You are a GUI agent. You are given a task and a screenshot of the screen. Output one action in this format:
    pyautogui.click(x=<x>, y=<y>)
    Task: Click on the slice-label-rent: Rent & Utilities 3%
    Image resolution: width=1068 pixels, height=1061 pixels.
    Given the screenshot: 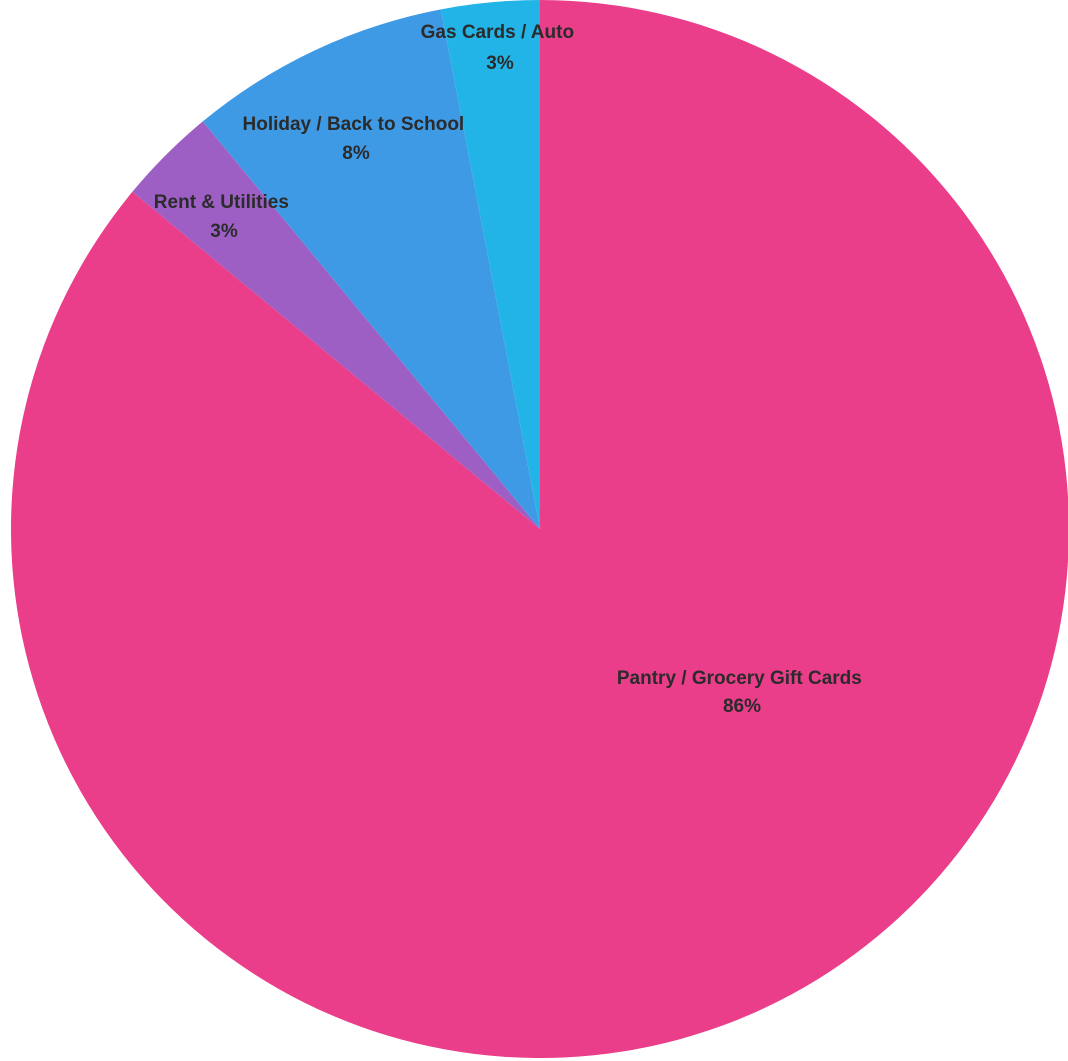 What is the action you would take?
    pyautogui.click(x=224, y=217)
    